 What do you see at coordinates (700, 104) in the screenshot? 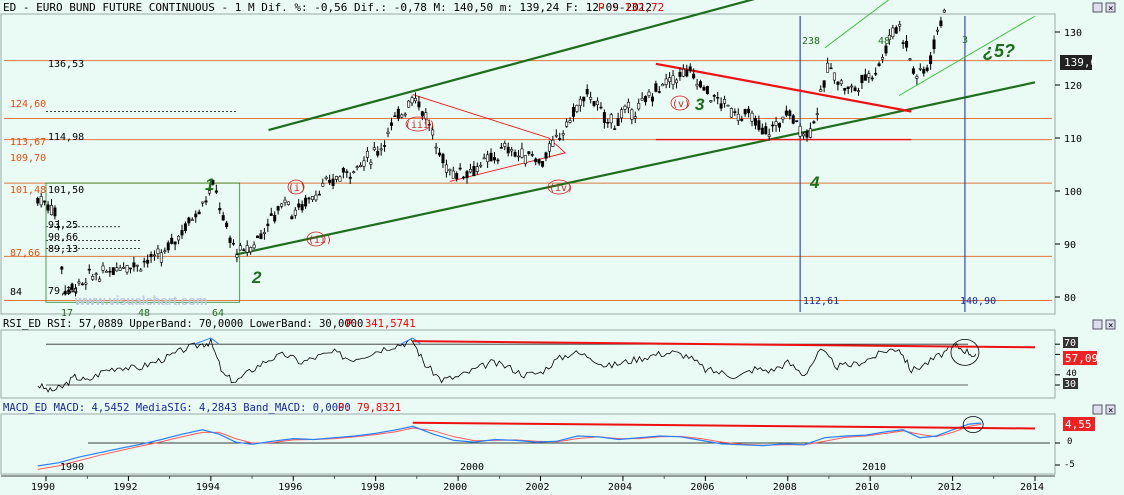
I see `wave-3-label: 3` at bounding box center [700, 104].